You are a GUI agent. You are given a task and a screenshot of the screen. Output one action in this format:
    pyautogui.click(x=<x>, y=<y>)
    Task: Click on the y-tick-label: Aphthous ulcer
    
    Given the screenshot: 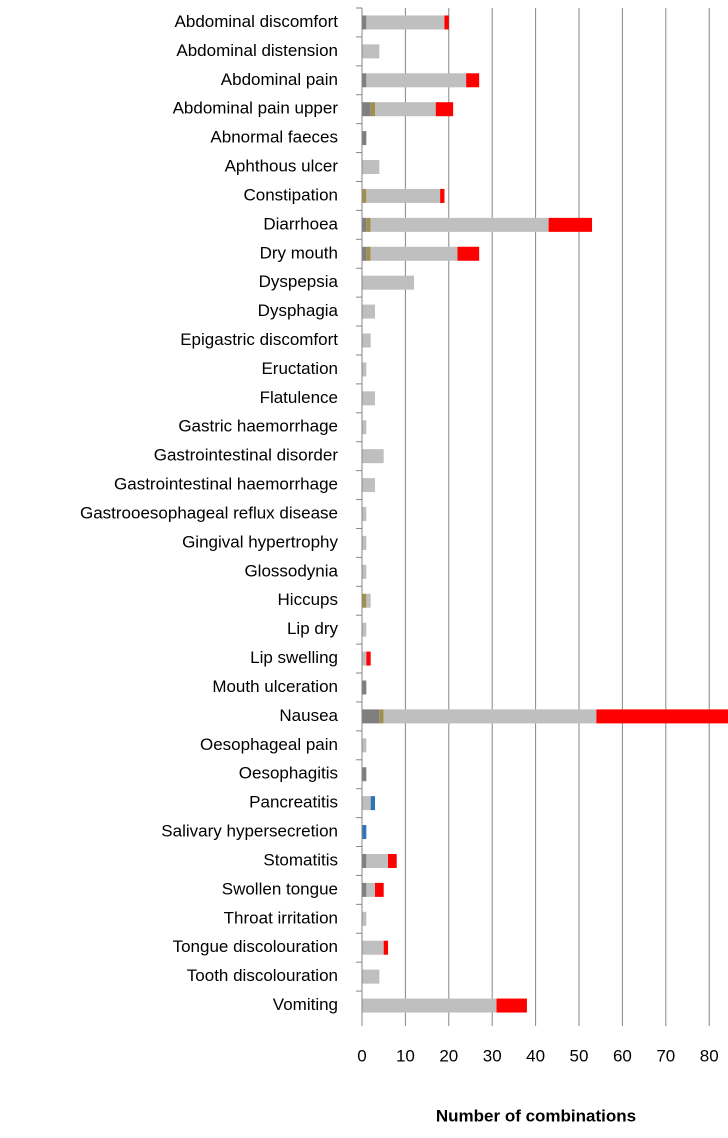 What is the action you would take?
    pyautogui.click(x=282, y=166)
    